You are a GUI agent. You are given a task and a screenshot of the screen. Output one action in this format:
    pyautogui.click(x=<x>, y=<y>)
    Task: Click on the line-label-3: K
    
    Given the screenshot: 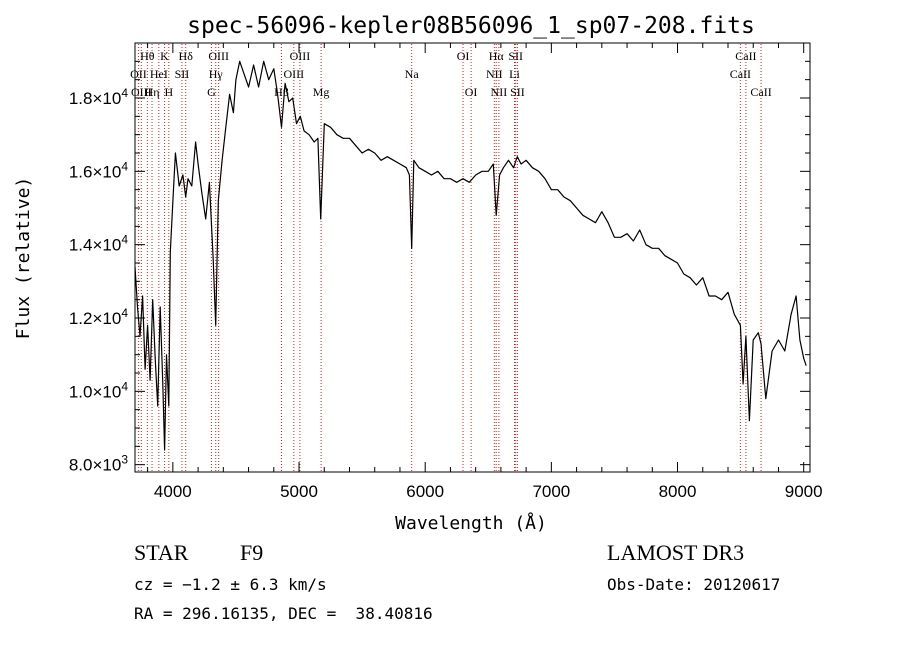 What is the action you would take?
    pyautogui.click(x=164, y=56)
    